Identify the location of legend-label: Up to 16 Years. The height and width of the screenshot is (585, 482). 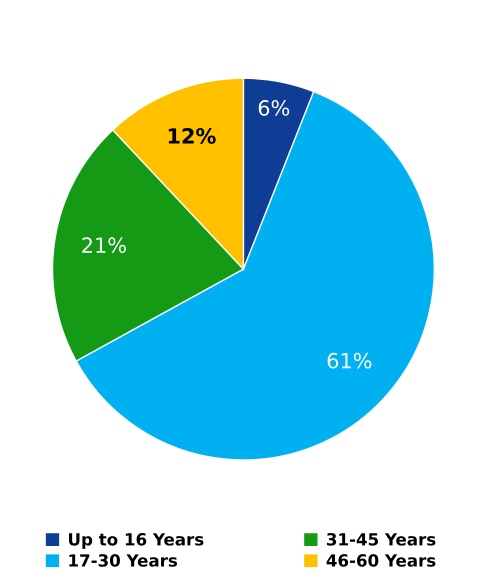
(136, 541).